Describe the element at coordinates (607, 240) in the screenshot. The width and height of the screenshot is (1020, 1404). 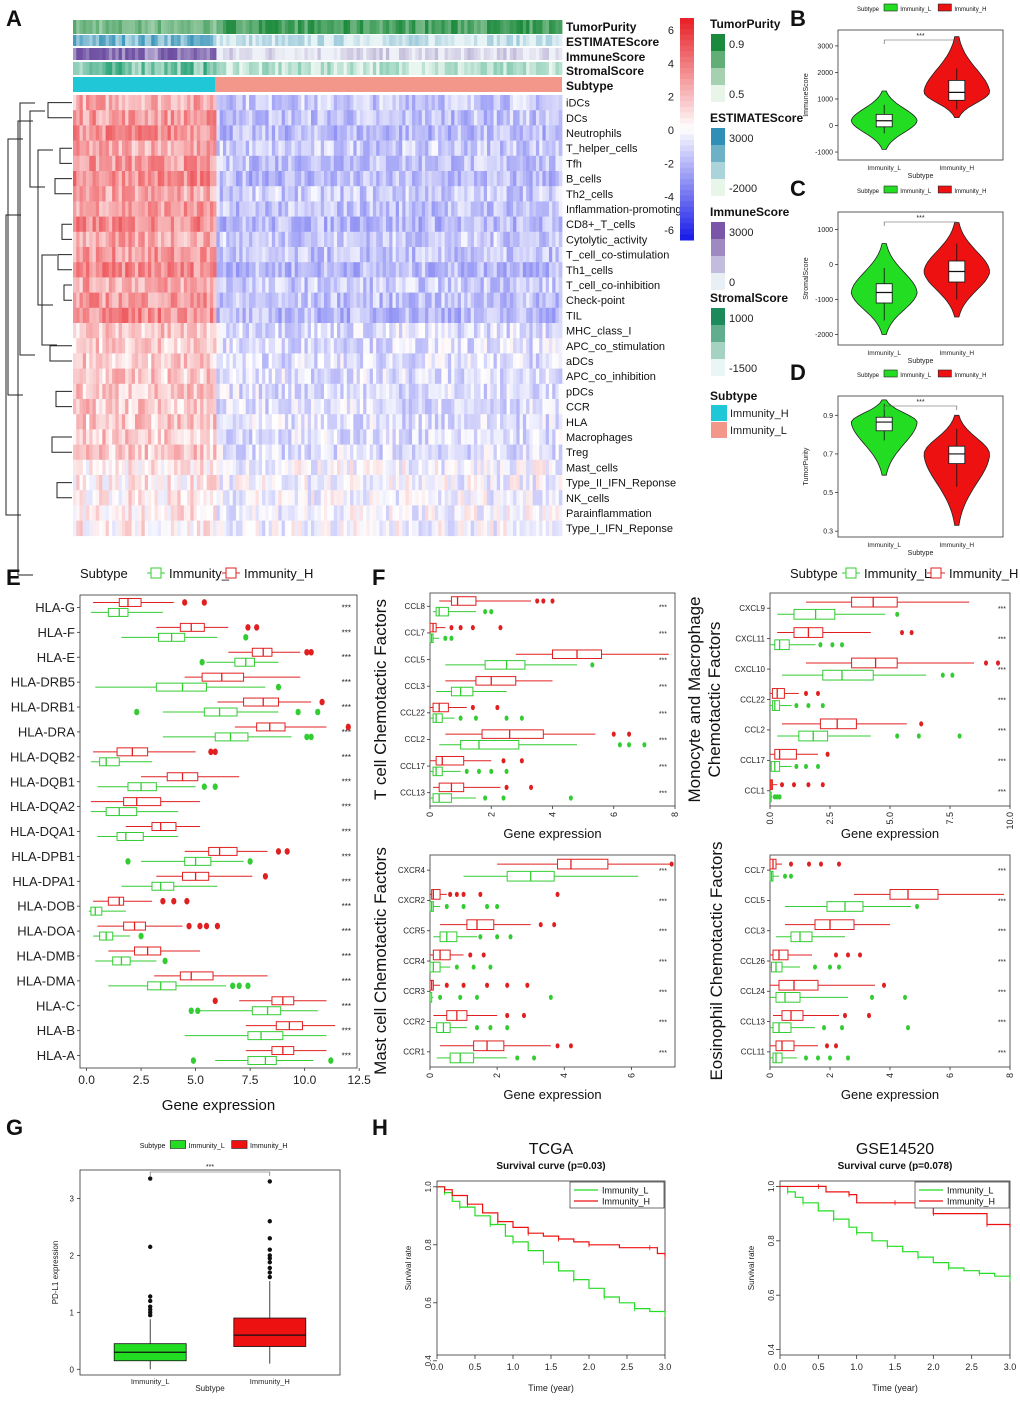
I see `row-label-cytolytic-activity: Cytolytic_activity` at that location.